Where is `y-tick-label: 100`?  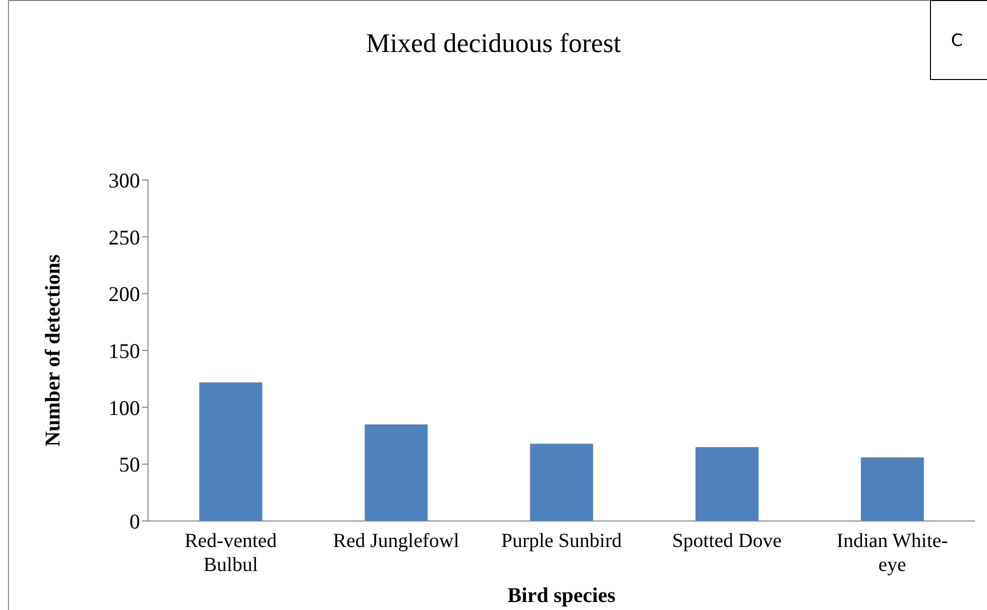
y-tick-label: 100 is located at coordinates (124, 408).